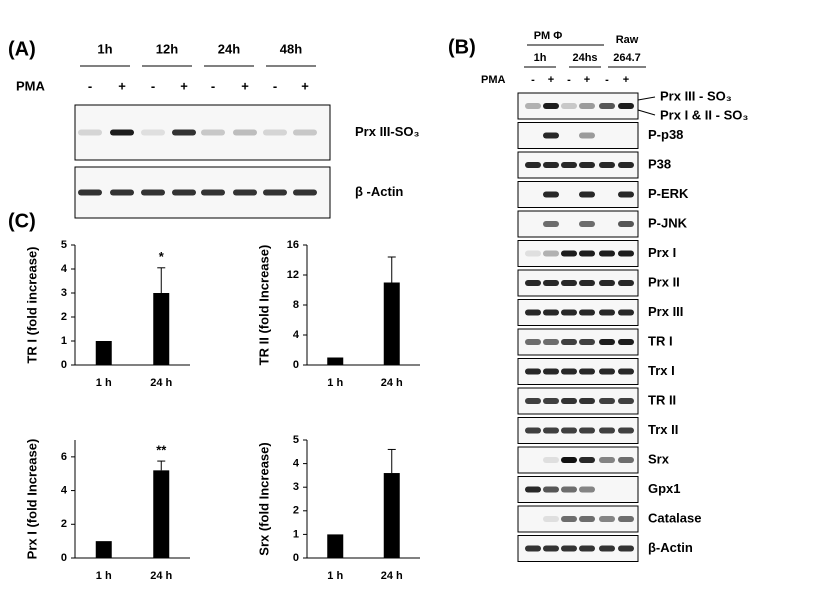  What do you see at coordinates (293, 245) in the screenshot?
I see `y-tick-label: 16` at bounding box center [293, 245].